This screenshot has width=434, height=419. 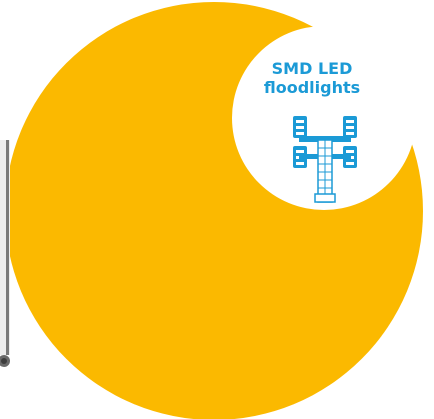 I want to click on badge-title: SMD LED floodlights, so click(x=312, y=78).